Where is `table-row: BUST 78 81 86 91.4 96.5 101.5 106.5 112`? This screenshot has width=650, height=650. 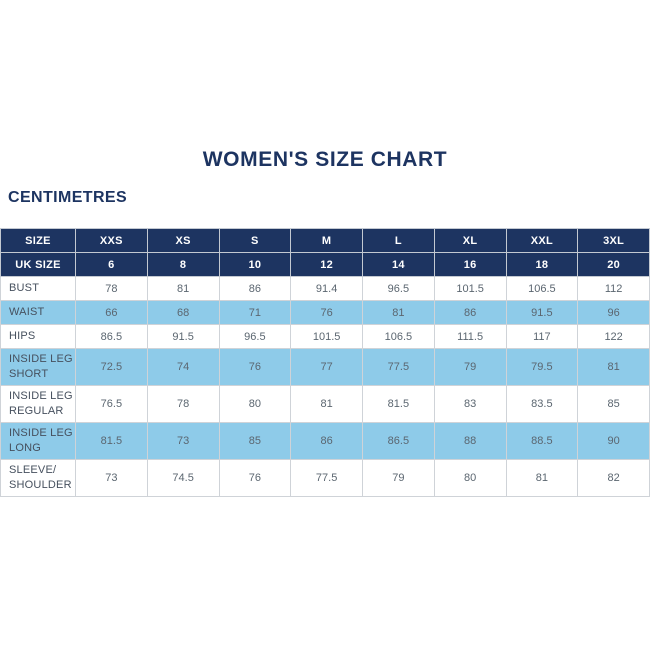 table-row: BUST 78 81 86 91.4 96.5 101.5 106.5 112 is located at coordinates (325, 288).